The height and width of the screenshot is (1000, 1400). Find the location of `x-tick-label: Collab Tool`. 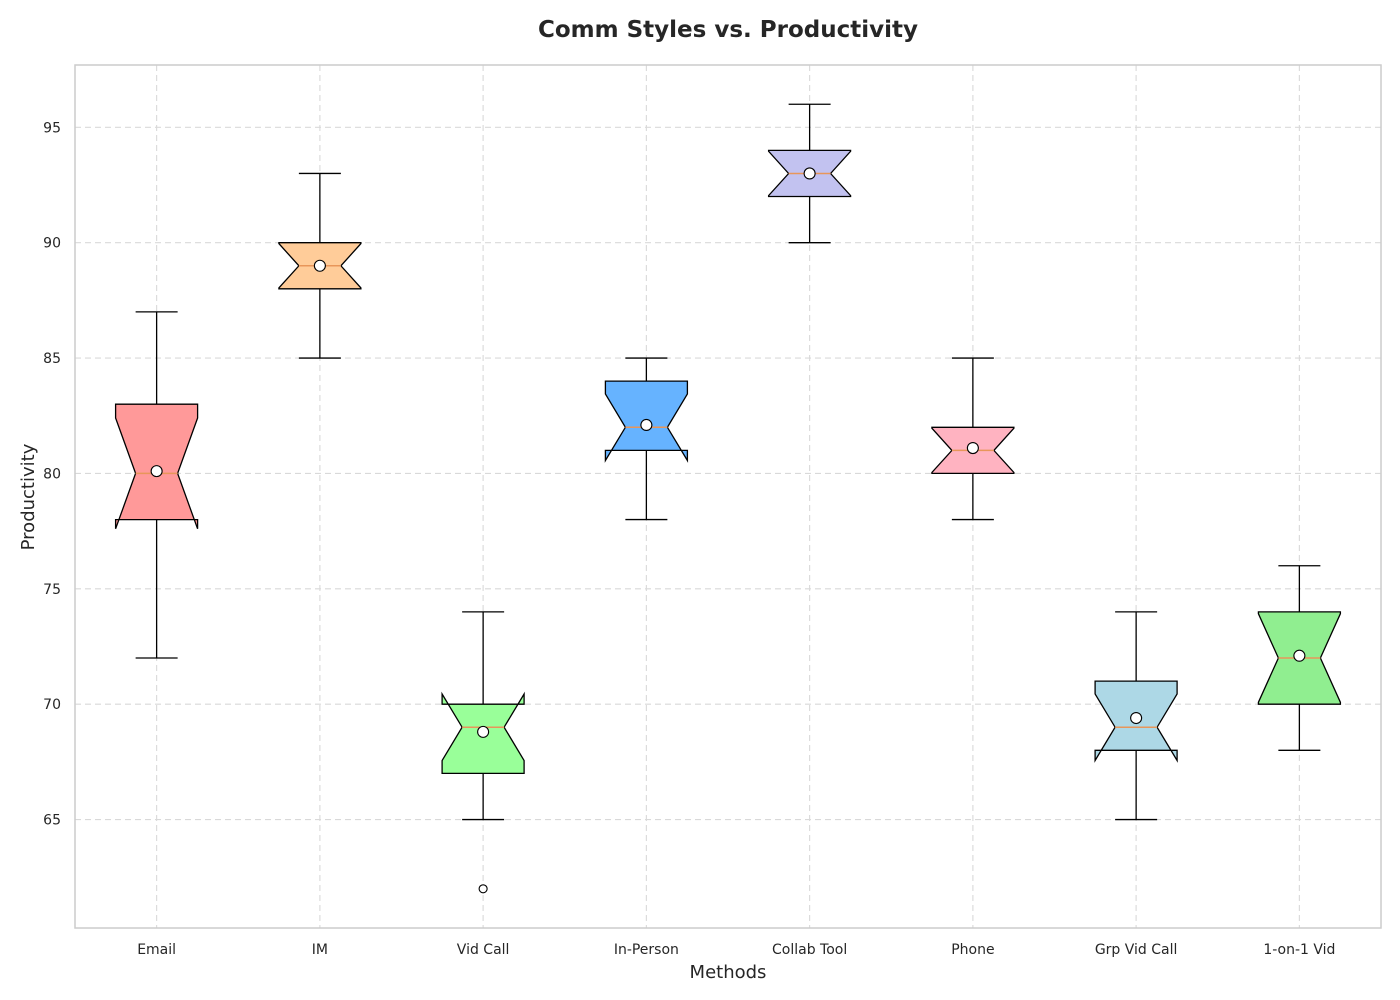

x-tick-label: Collab Tool is located at coordinates (809, 950).